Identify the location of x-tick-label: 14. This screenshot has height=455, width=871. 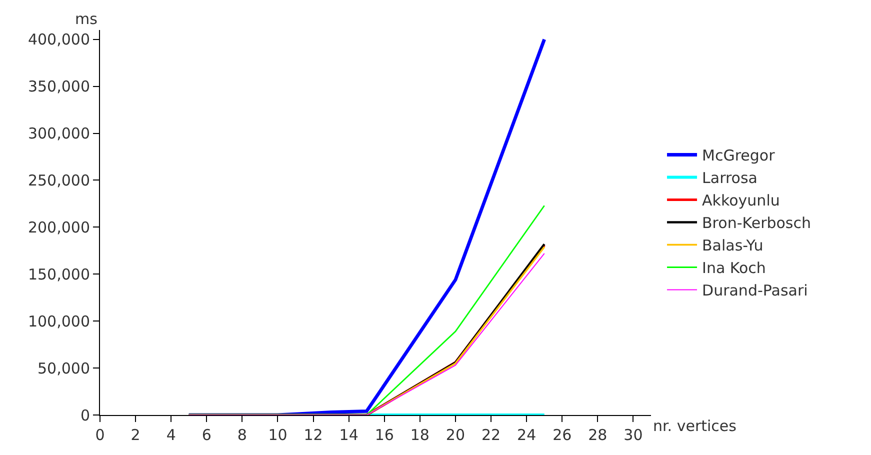
(348, 435).